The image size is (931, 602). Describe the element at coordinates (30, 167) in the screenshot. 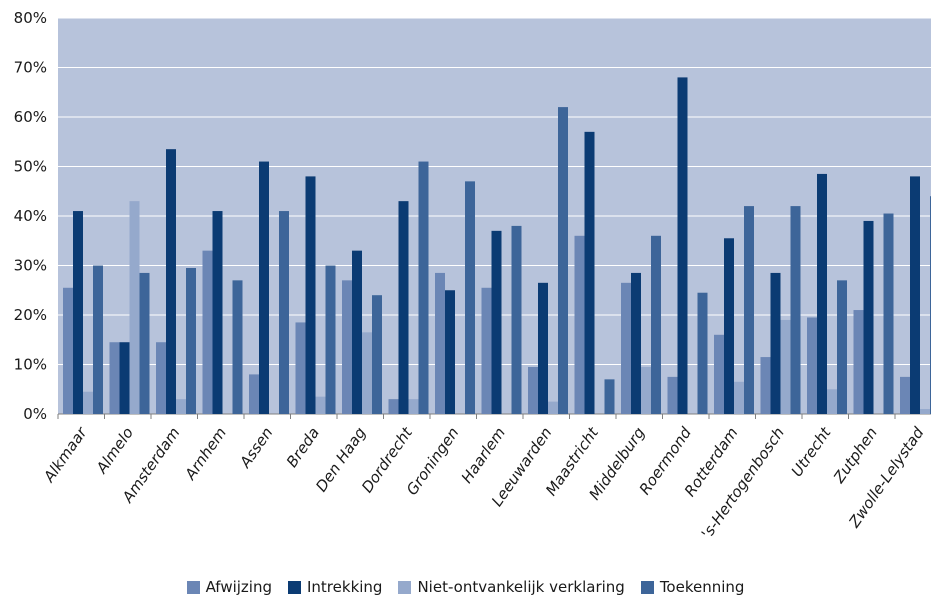

I see `y-tick-label: 50%` at that location.